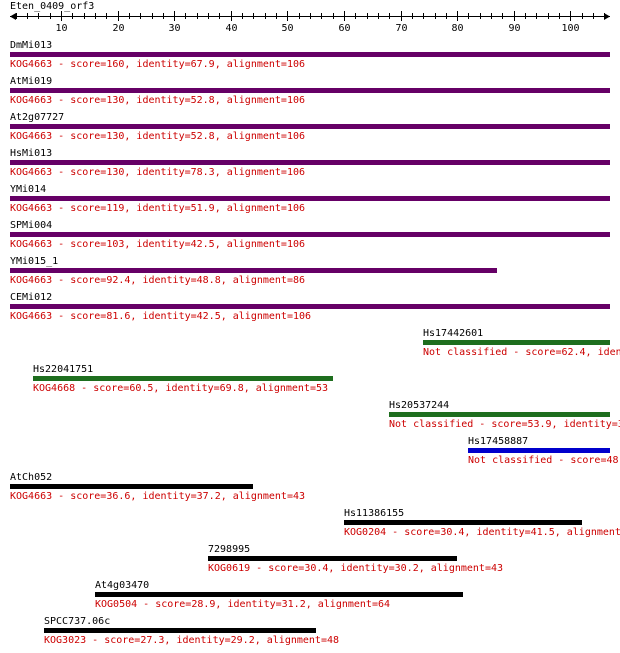  I want to click on hit-name: YMi015_1, so click(34, 261).